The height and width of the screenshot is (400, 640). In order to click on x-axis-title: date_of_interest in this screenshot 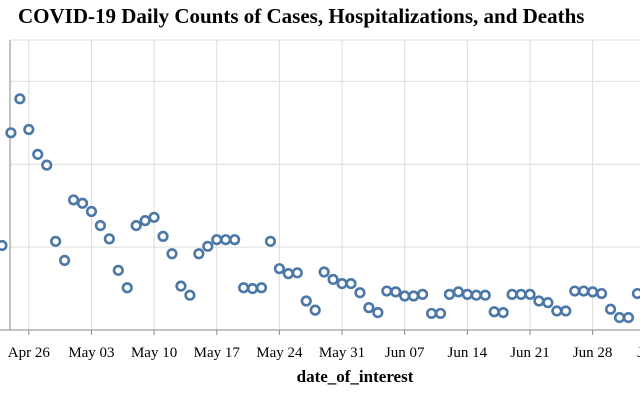, I will do `click(355, 376)`.